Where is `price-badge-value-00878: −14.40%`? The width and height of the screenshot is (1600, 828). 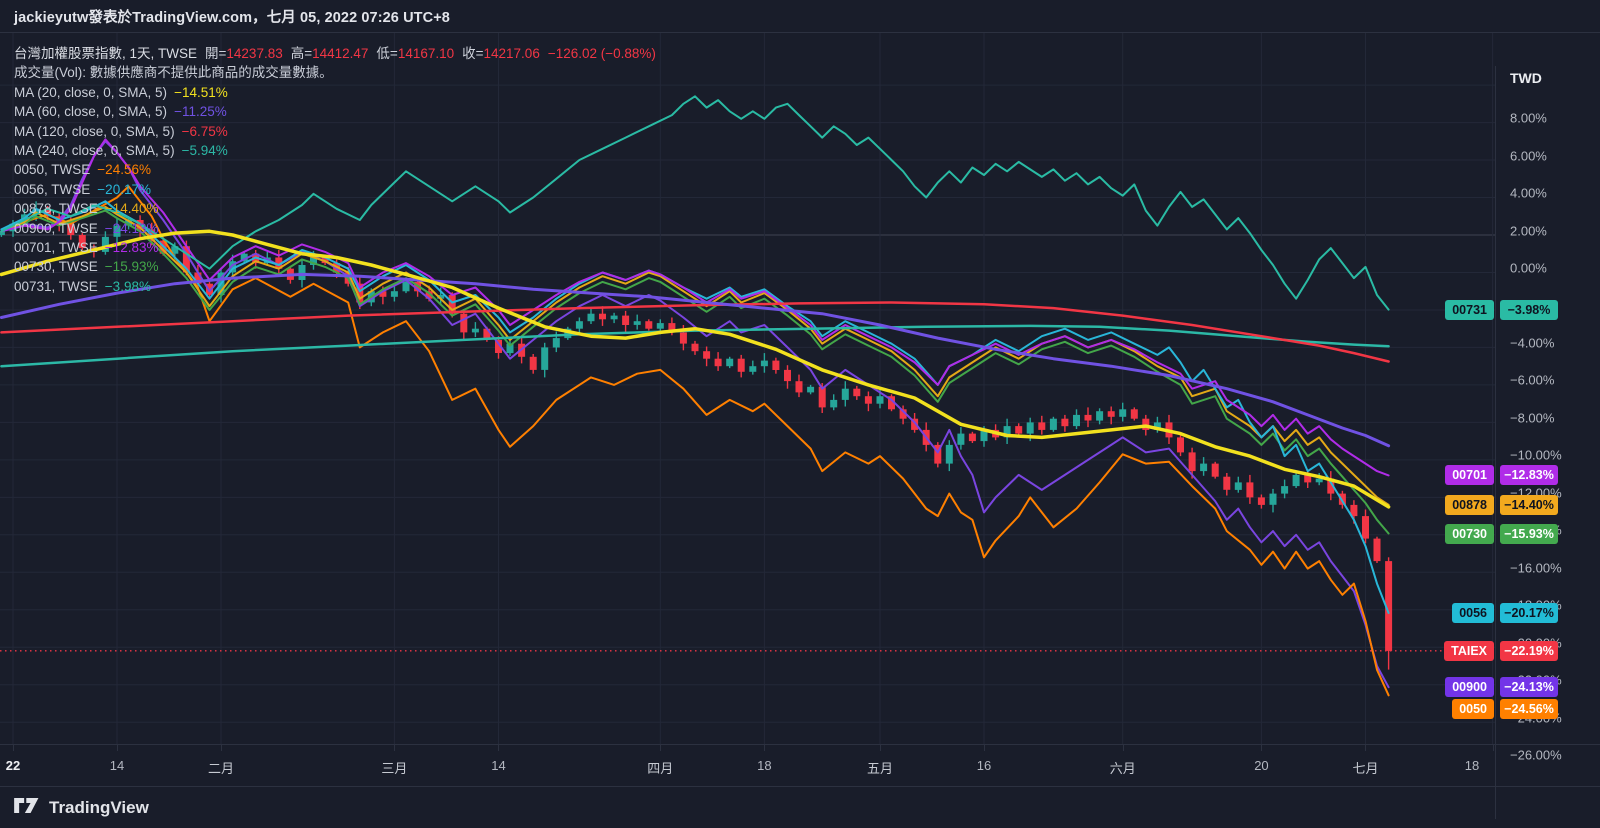
price-badge-value-00878: −14.40% is located at coordinates (1529, 504).